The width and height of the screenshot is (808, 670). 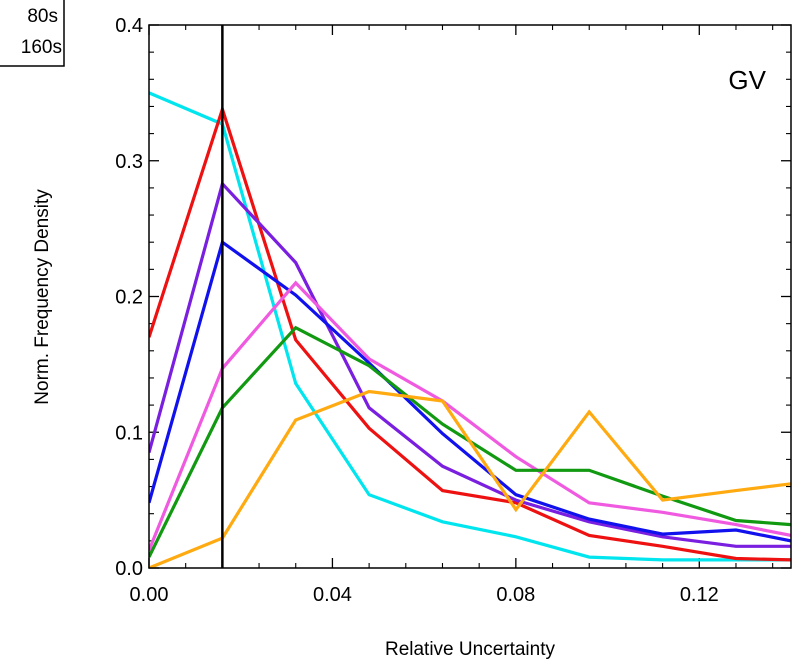 What do you see at coordinates (149, 595) in the screenshot?
I see `x-tick-label: 0.00` at bounding box center [149, 595].